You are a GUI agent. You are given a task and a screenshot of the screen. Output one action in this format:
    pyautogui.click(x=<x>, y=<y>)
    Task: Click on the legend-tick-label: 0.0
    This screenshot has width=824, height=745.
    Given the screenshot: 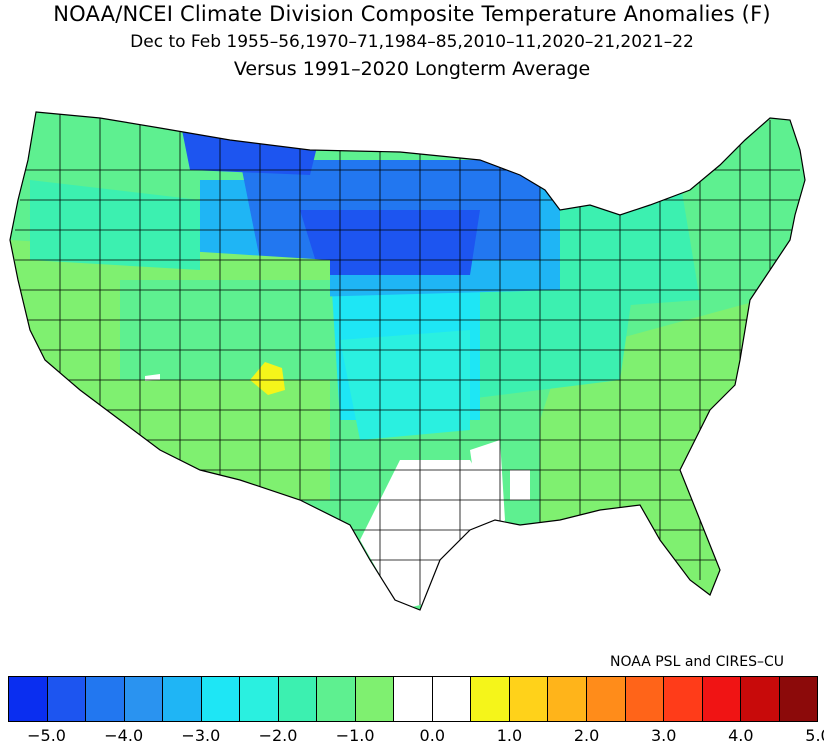 What is the action you would take?
    pyautogui.click(x=432, y=735)
    